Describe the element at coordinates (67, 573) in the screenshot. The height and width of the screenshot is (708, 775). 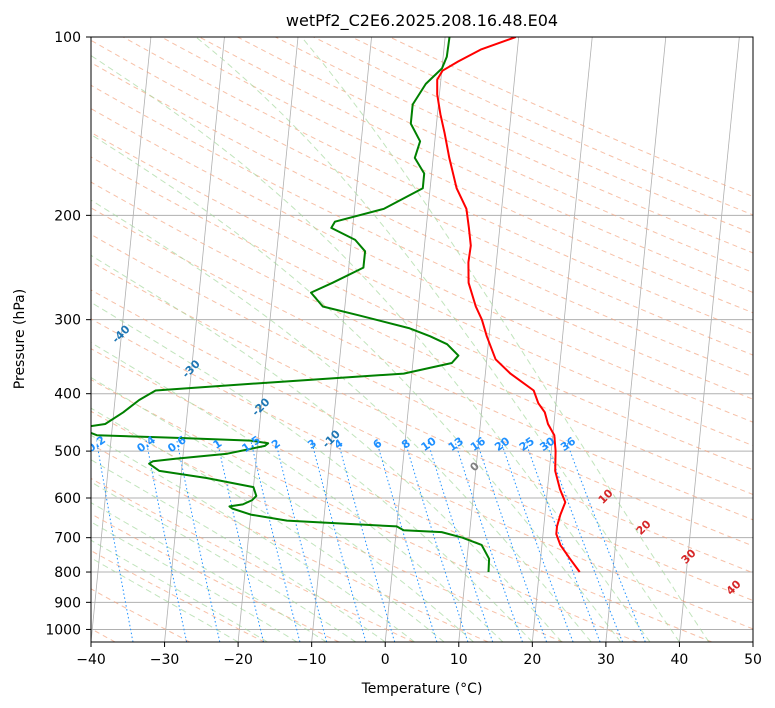
I see `y-tick-label: 800` at that location.